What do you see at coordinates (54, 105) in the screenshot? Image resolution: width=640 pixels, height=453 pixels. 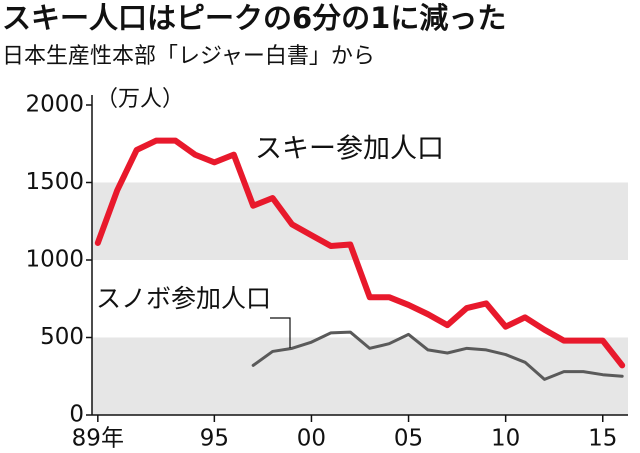 I see `y-tick-label: 2000` at bounding box center [54, 105].